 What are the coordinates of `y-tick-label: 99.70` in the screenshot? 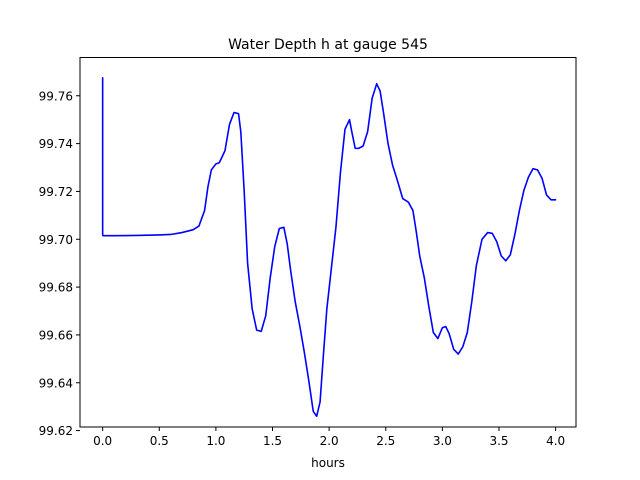 It's located at (56, 240).